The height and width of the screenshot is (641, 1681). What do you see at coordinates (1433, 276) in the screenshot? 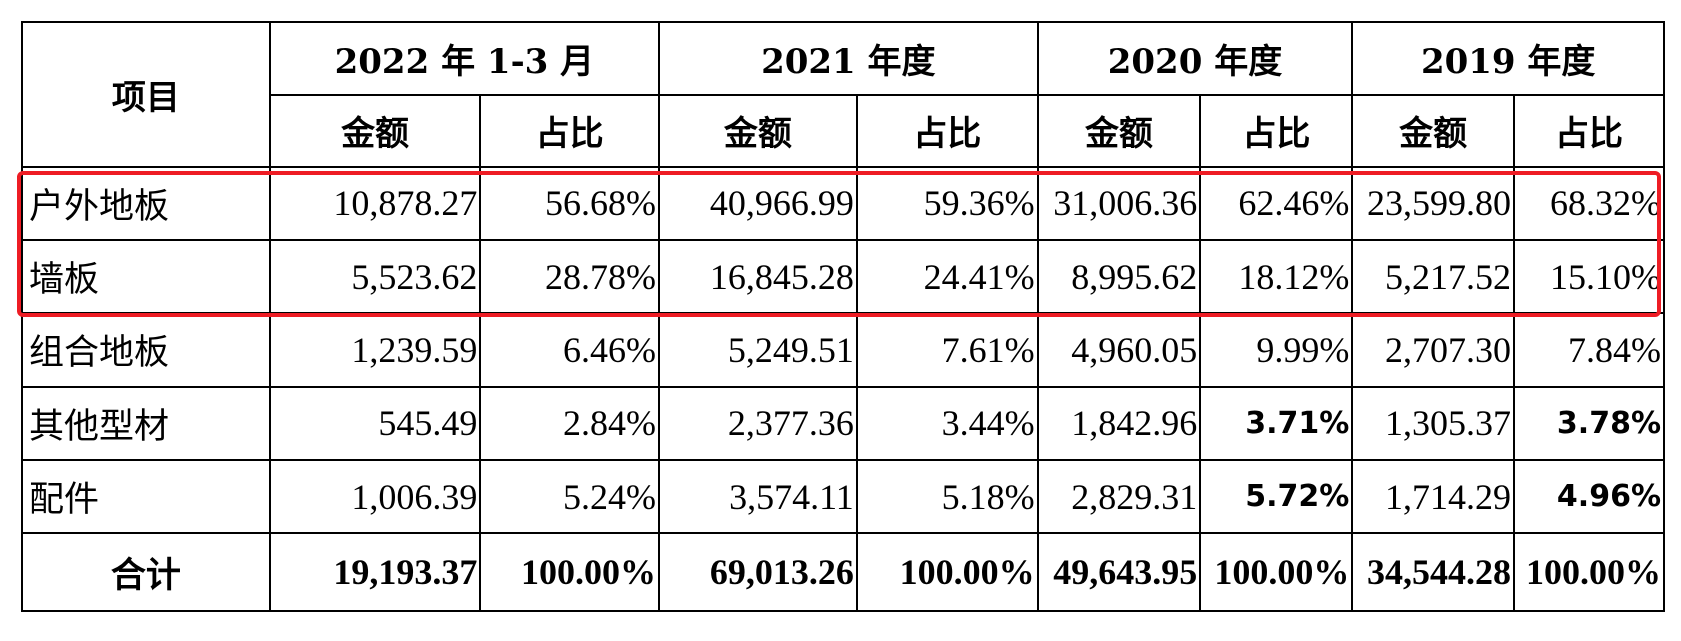
I see `cell-amount: 5,217.52` at bounding box center [1433, 276].